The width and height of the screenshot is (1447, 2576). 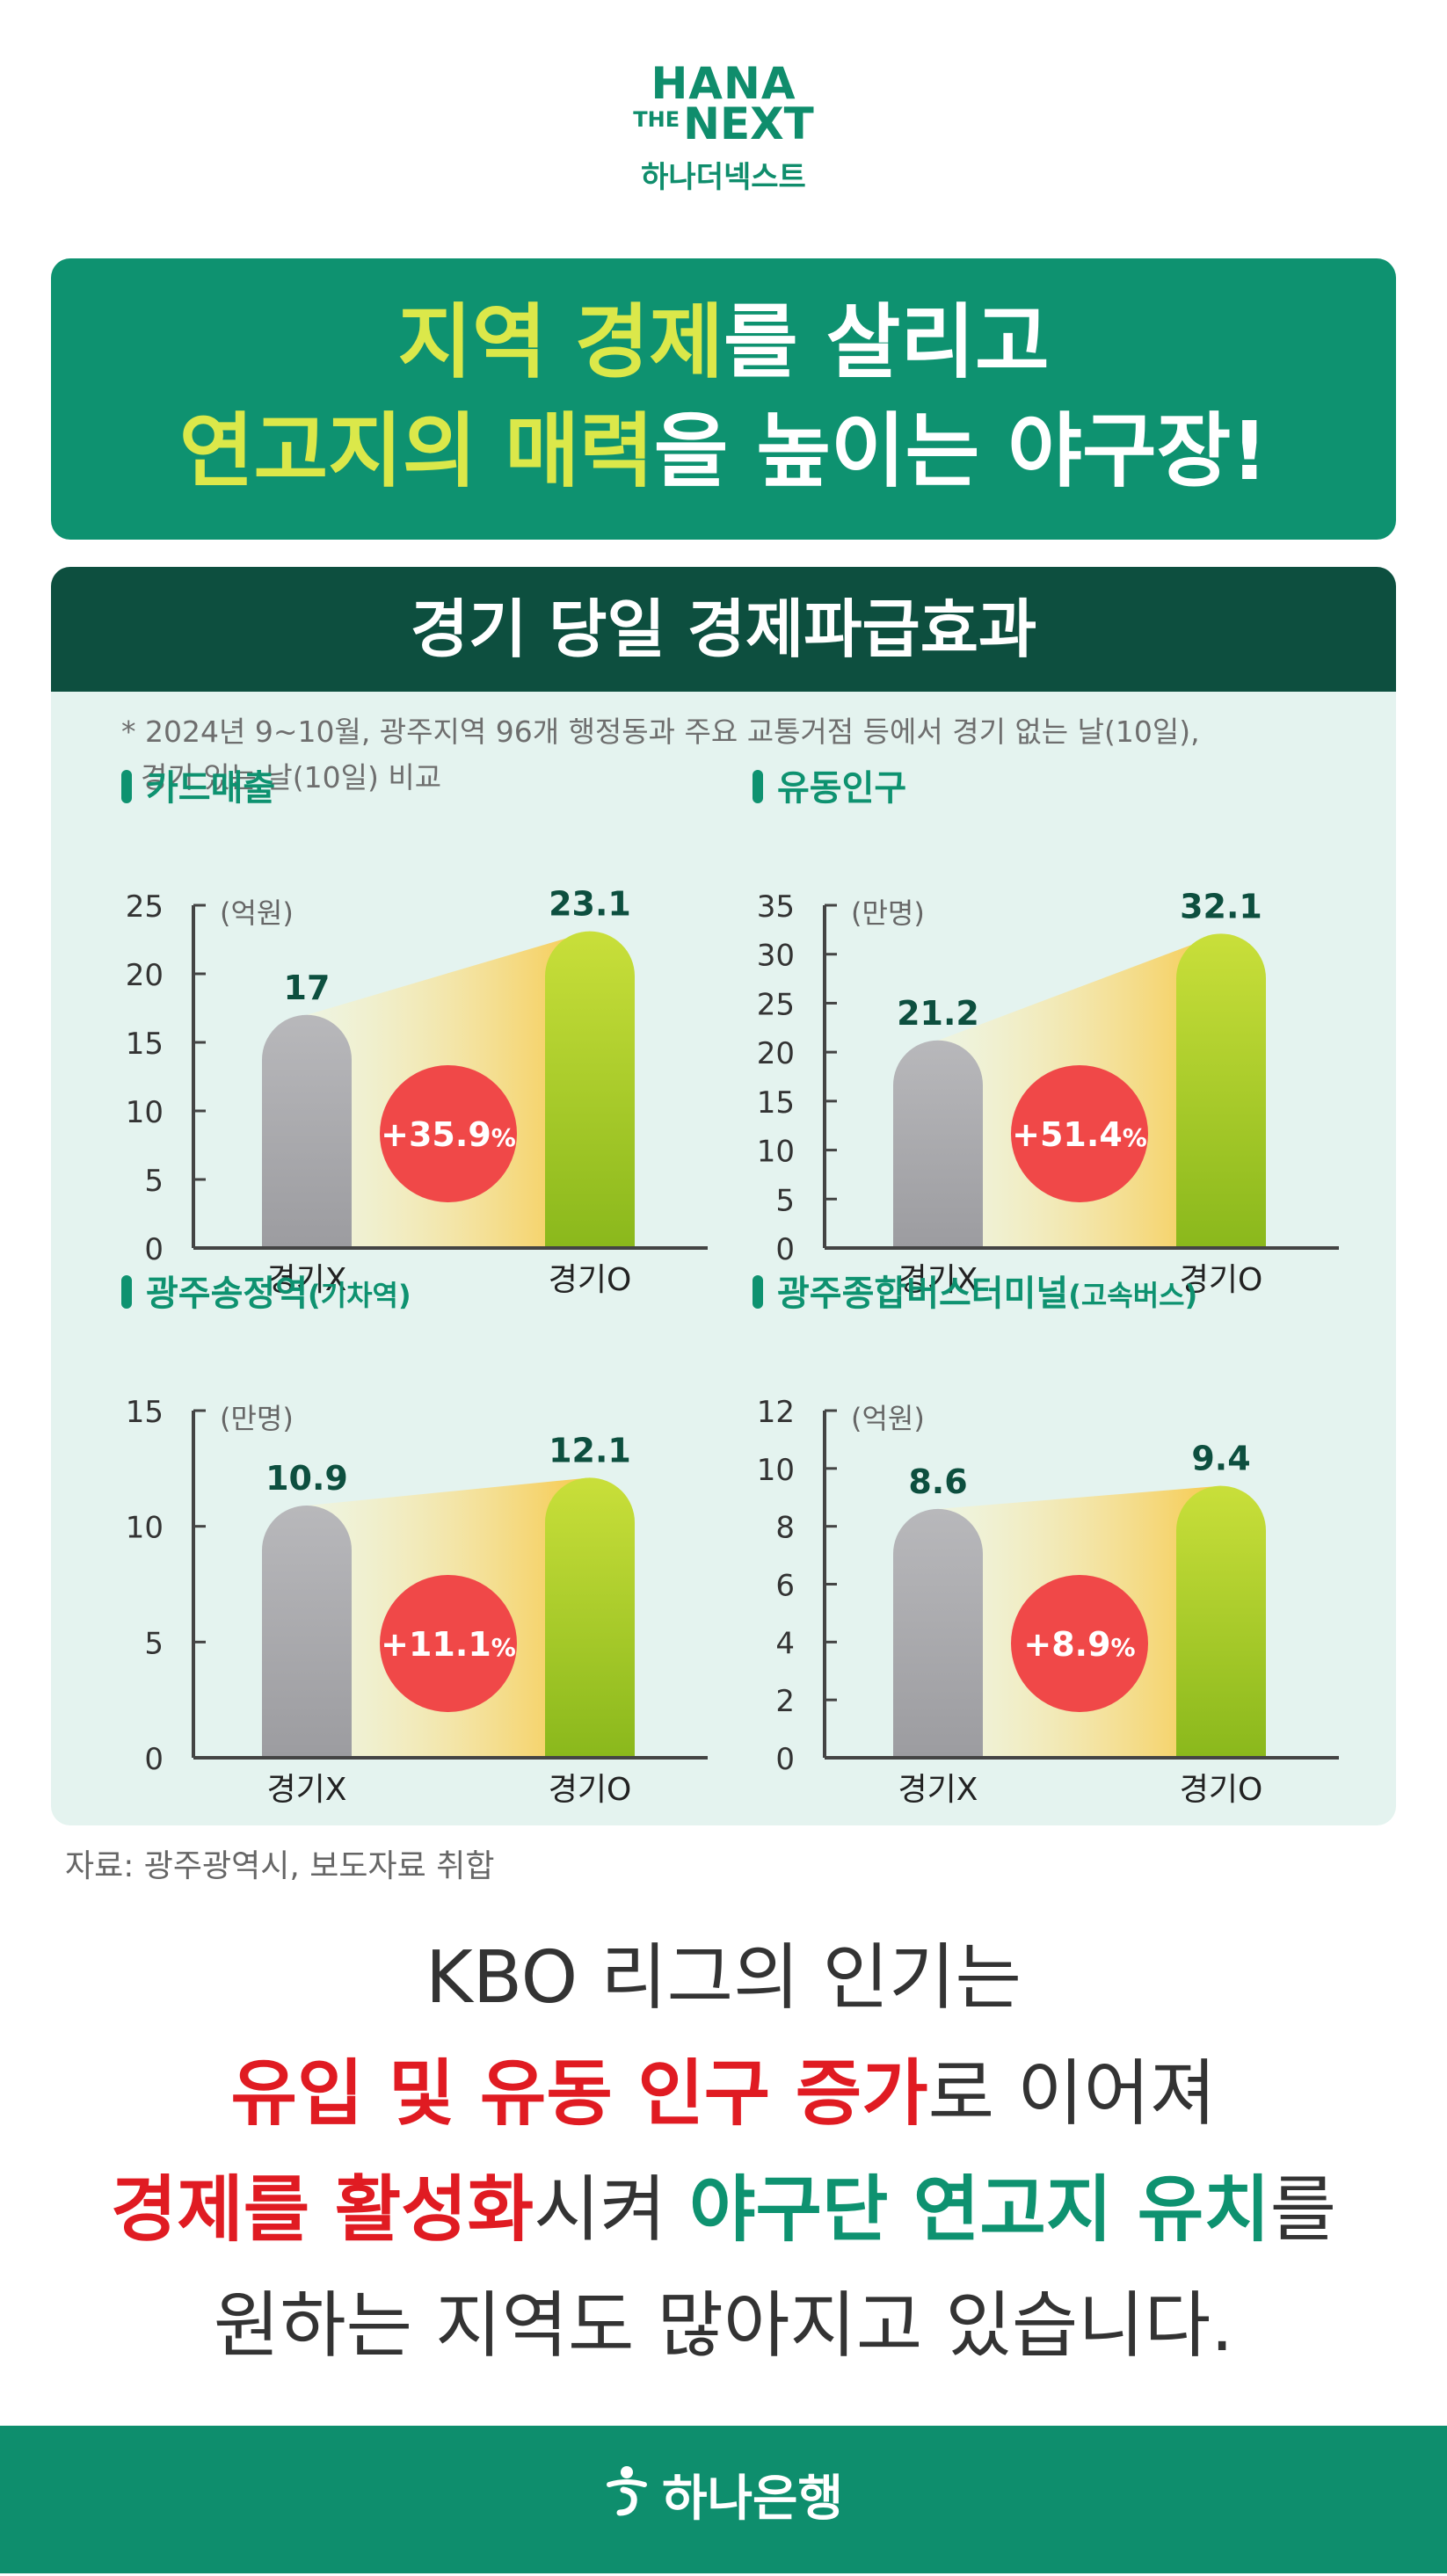 What do you see at coordinates (306, 1478) in the screenshot?
I see `value-label-no-game: 10.9` at bounding box center [306, 1478].